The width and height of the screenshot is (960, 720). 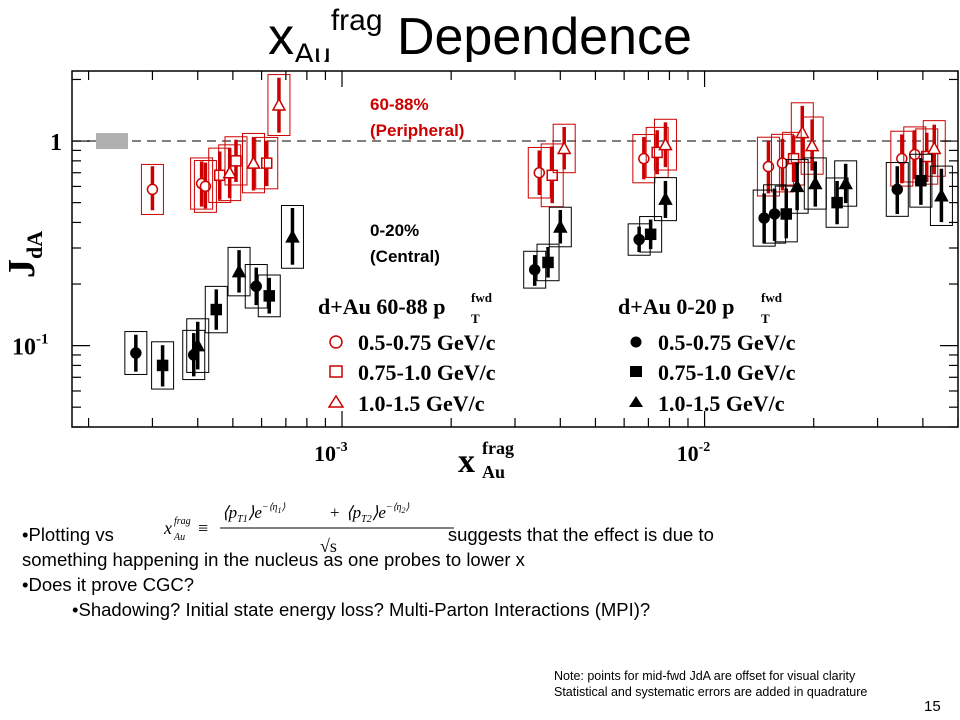 What do you see at coordinates (182, 521) in the screenshot?
I see `svg-text: frag` at bounding box center [182, 521].